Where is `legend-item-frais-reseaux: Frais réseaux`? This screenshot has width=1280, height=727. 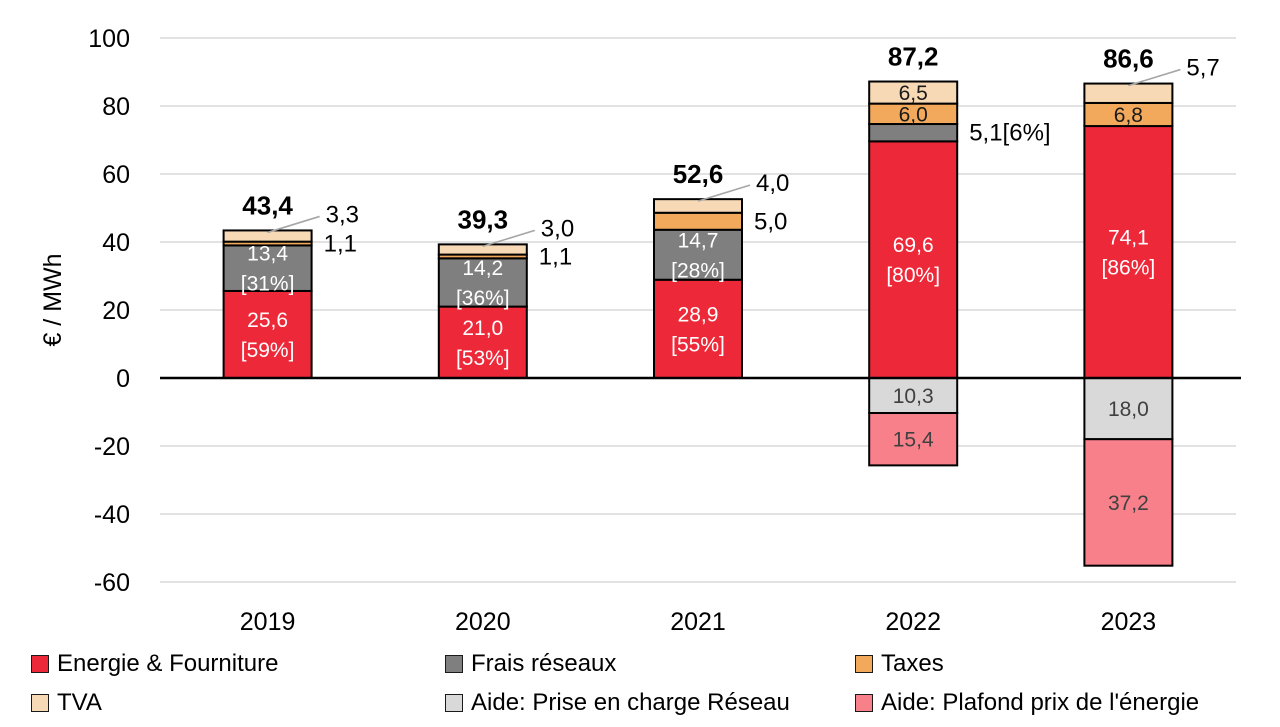
legend-item-frais-reseaux: Frais réseaux is located at coordinates (530, 664).